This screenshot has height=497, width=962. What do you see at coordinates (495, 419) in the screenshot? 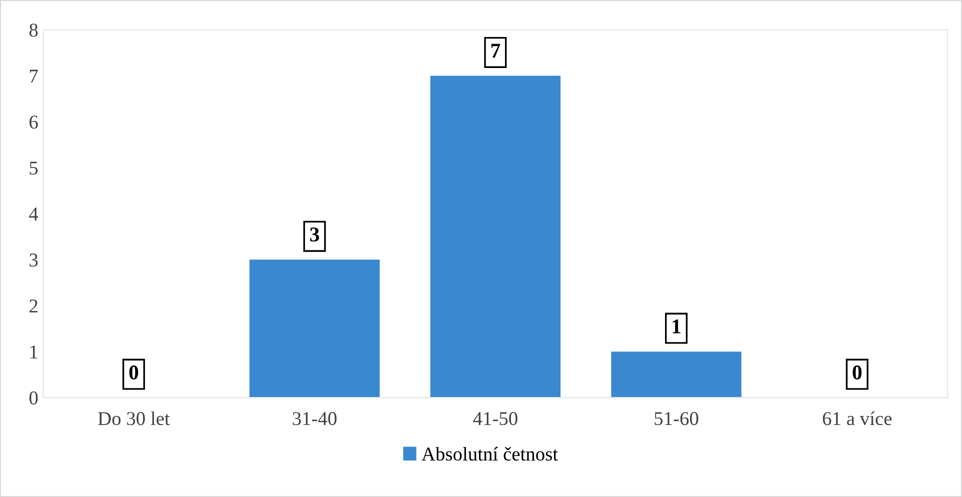
I see `x-tick-label: 41-50` at bounding box center [495, 419].